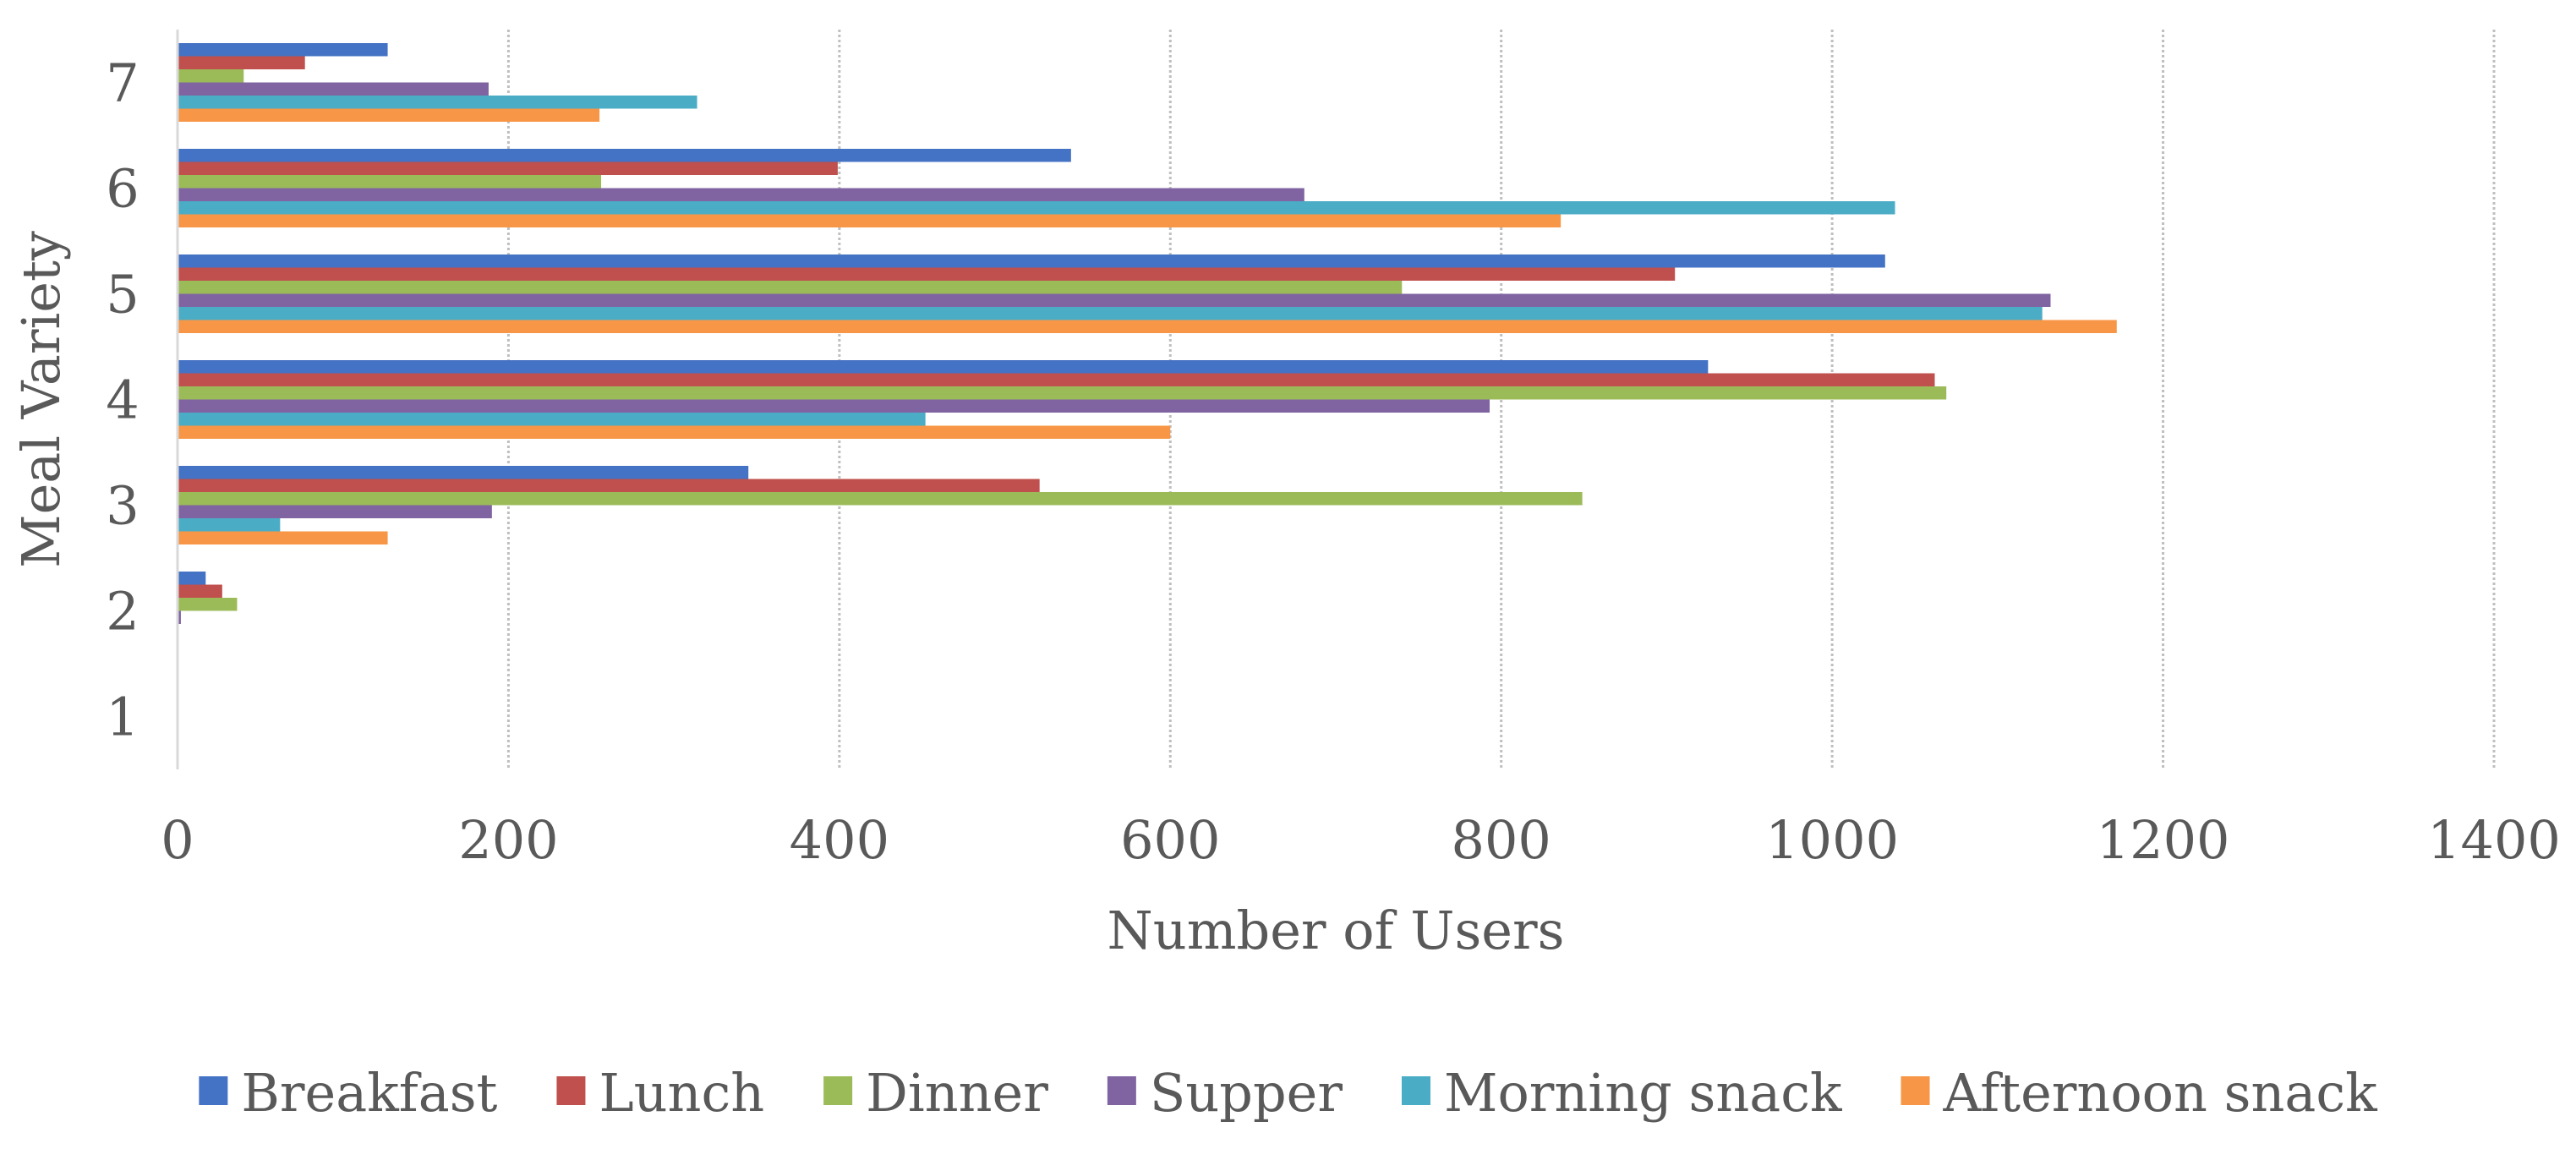  I want to click on y-tick-label: 4, so click(122, 400).